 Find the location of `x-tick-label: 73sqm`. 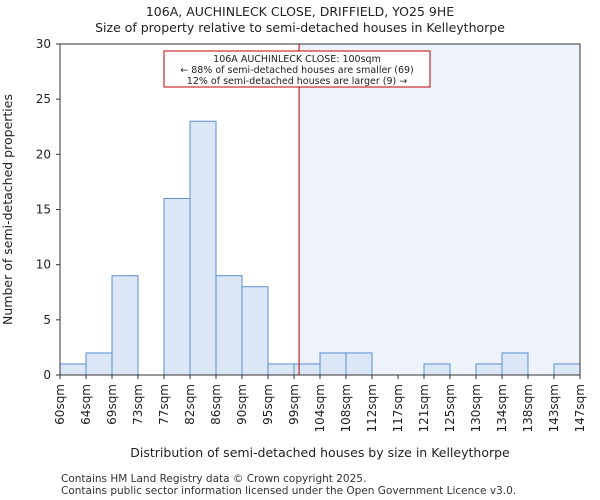

x-tick-label: 73sqm is located at coordinates (138, 404).